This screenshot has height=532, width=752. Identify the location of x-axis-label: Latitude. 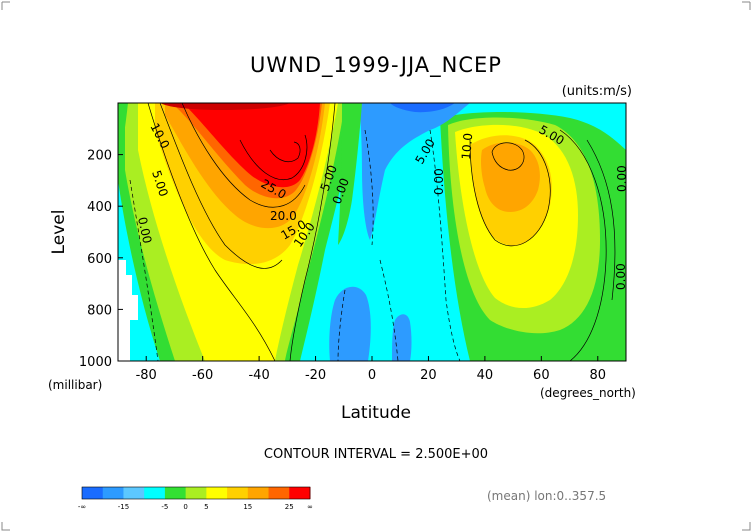
(376, 413).